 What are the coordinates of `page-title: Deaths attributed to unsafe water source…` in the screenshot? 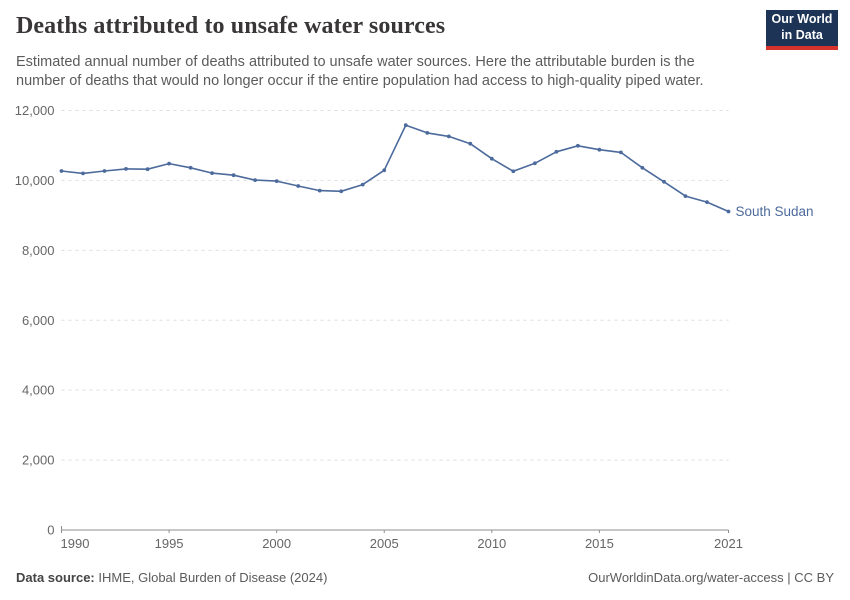 It's located at (231, 26).